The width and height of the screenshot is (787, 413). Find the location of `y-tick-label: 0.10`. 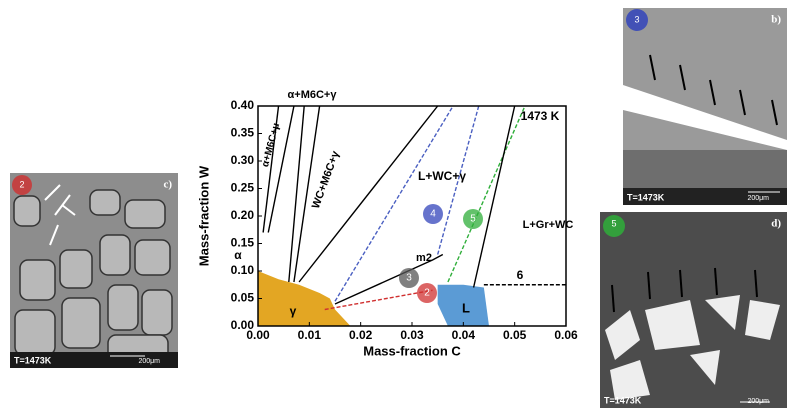

y-tick-label: 0.10 is located at coordinates (243, 270).